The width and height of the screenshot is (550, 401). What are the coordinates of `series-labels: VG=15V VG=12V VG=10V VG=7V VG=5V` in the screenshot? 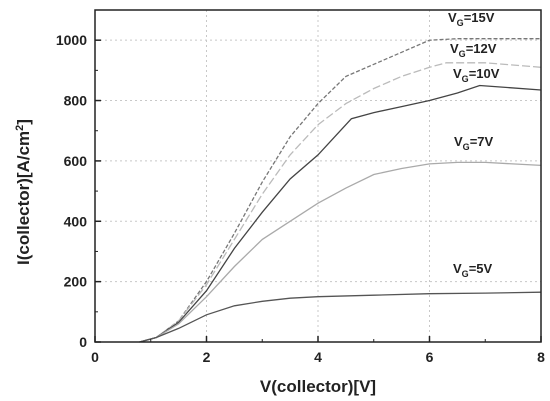 It's located at (474, 144).